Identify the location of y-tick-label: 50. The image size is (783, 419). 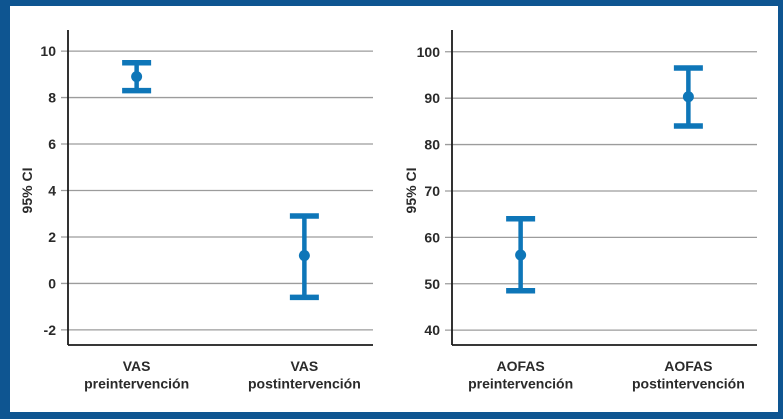
(432, 284).